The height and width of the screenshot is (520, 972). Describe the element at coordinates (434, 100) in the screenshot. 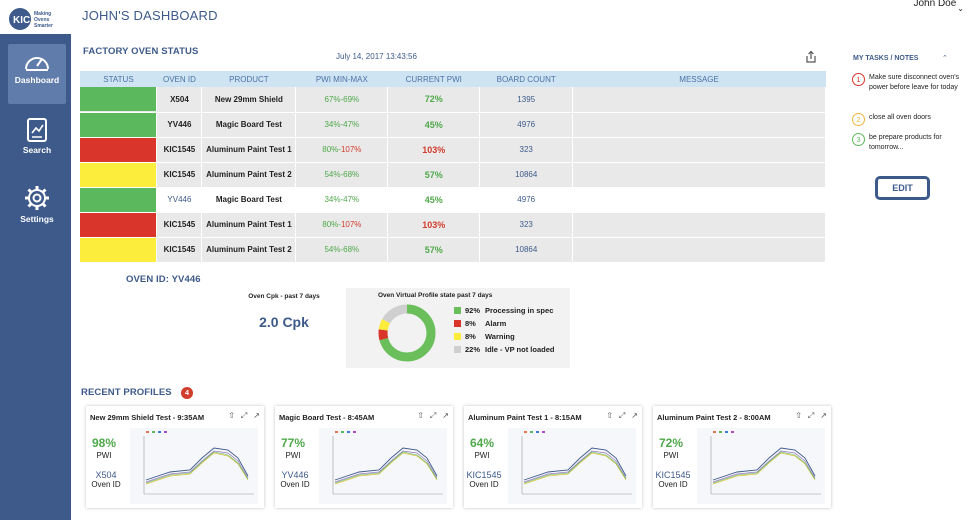

I see `current-pwi-cell: 72%` at that location.